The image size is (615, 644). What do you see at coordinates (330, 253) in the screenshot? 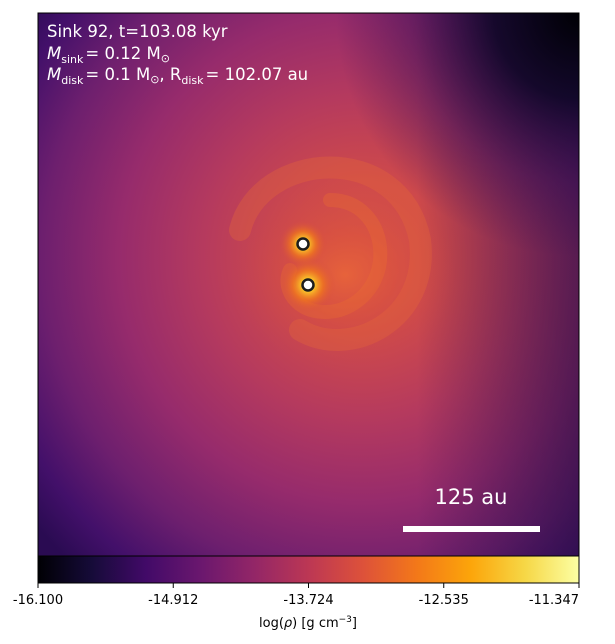
I see `spiral-arm-outer` at bounding box center [330, 253].